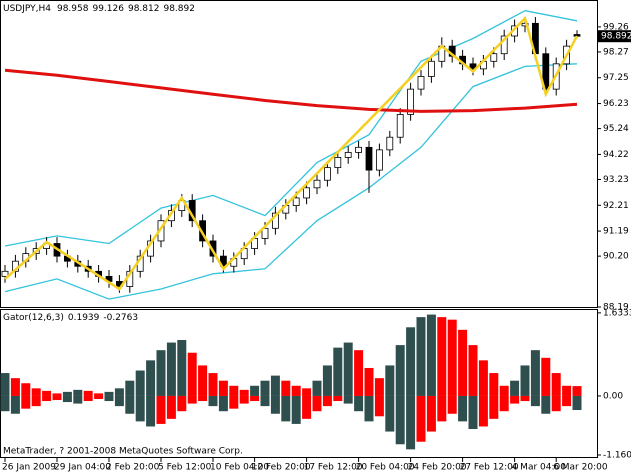 This screenshot has width=631, height=473. What do you see at coordinates (84, 318) in the screenshot?
I see `upper-value: 0.1939` at bounding box center [84, 318].